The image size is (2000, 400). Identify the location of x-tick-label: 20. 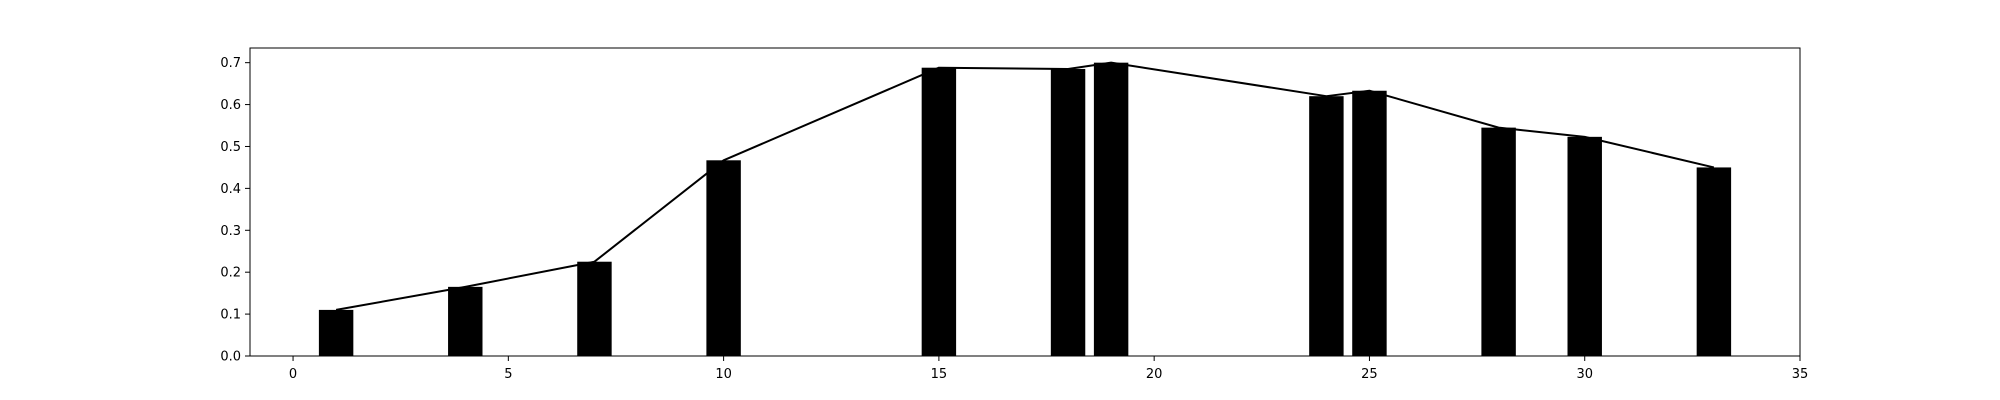
(1154, 374).